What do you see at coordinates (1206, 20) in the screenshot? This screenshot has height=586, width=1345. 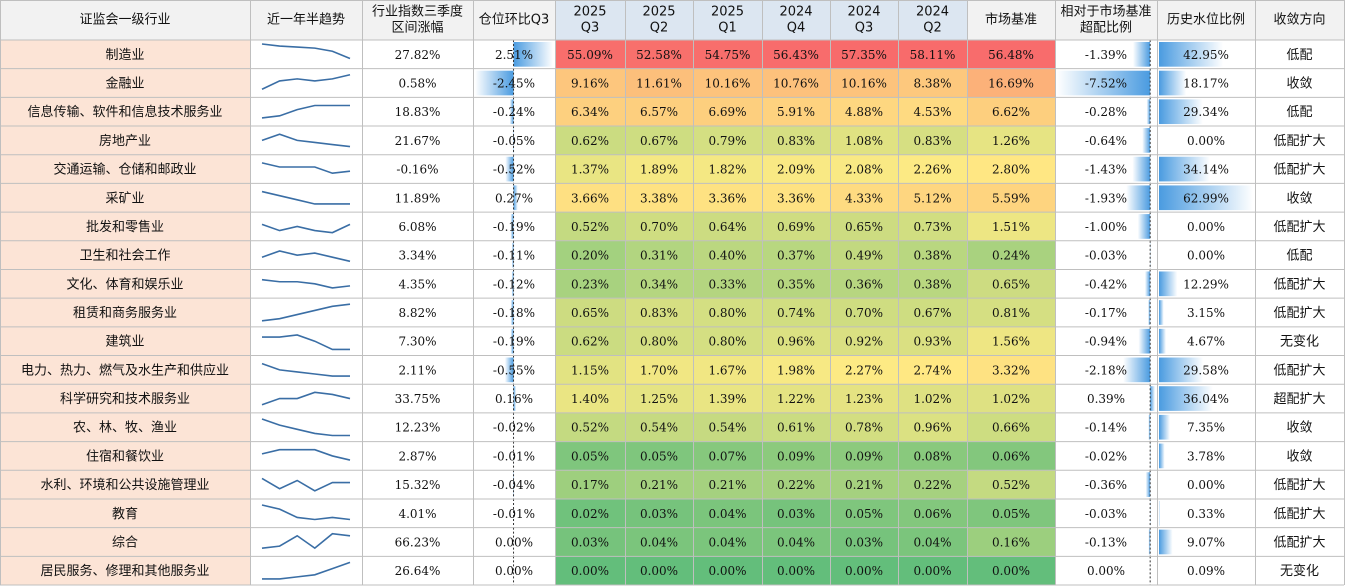 I see `header-label: 历史水位比例` at bounding box center [1206, 20].